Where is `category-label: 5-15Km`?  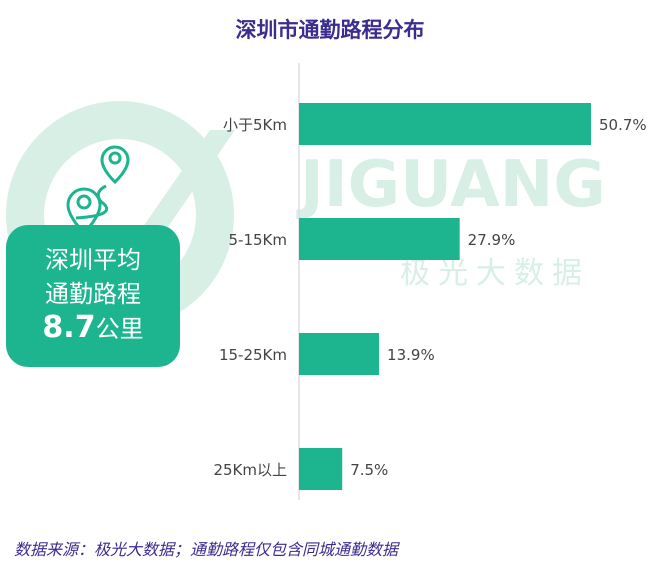
category-label: 5-15Km is located at coordinates (258, 240).